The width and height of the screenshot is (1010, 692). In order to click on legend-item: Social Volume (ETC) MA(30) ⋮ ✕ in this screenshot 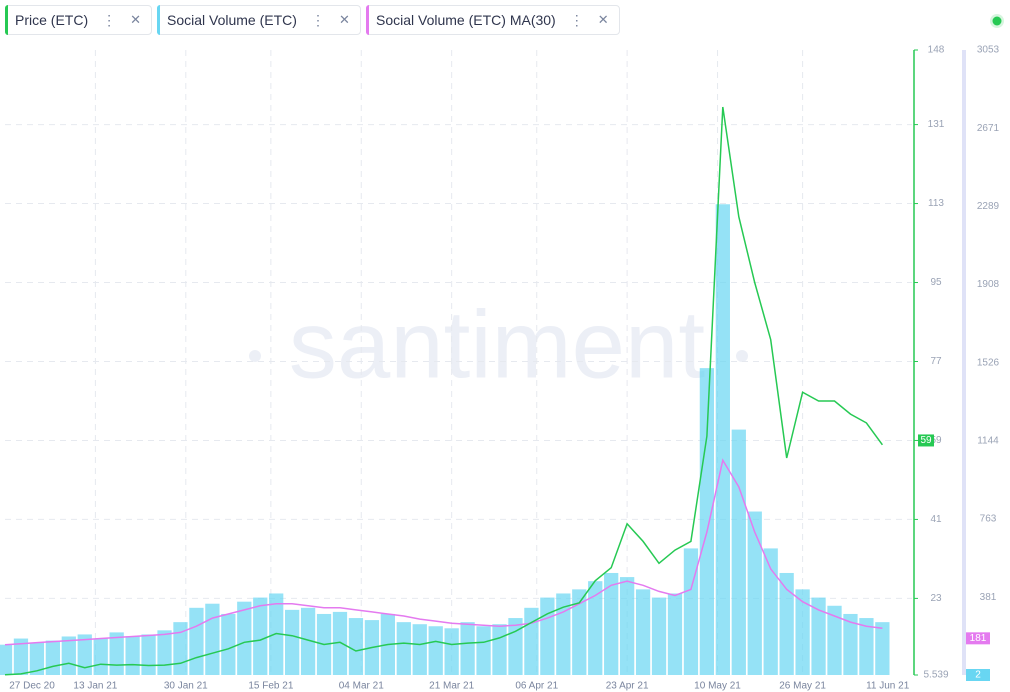, I will do `click(493, 20)`.